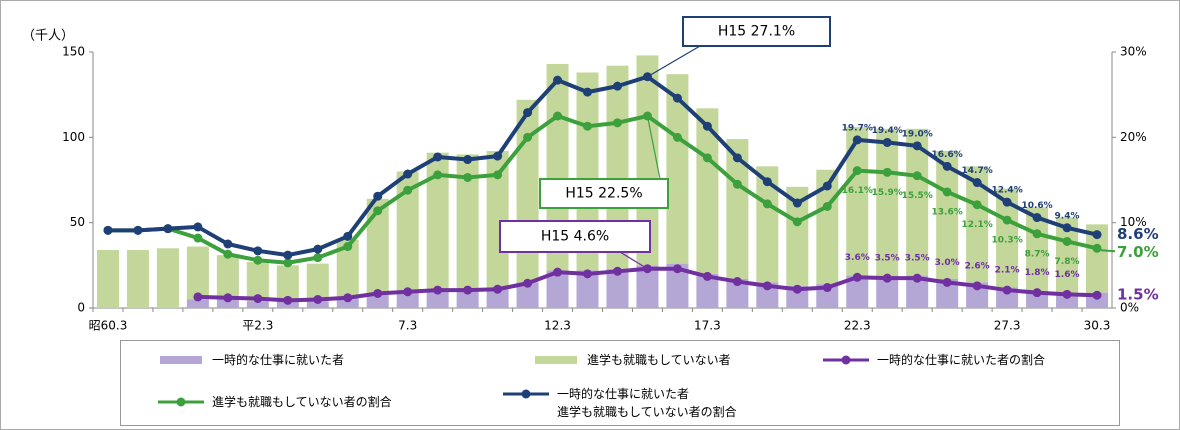 Image resolution: width=1180 pixels, height=430 pixels. I want to click on legend-item: 進学も就職もしていない者の割合, so click(274, 402).